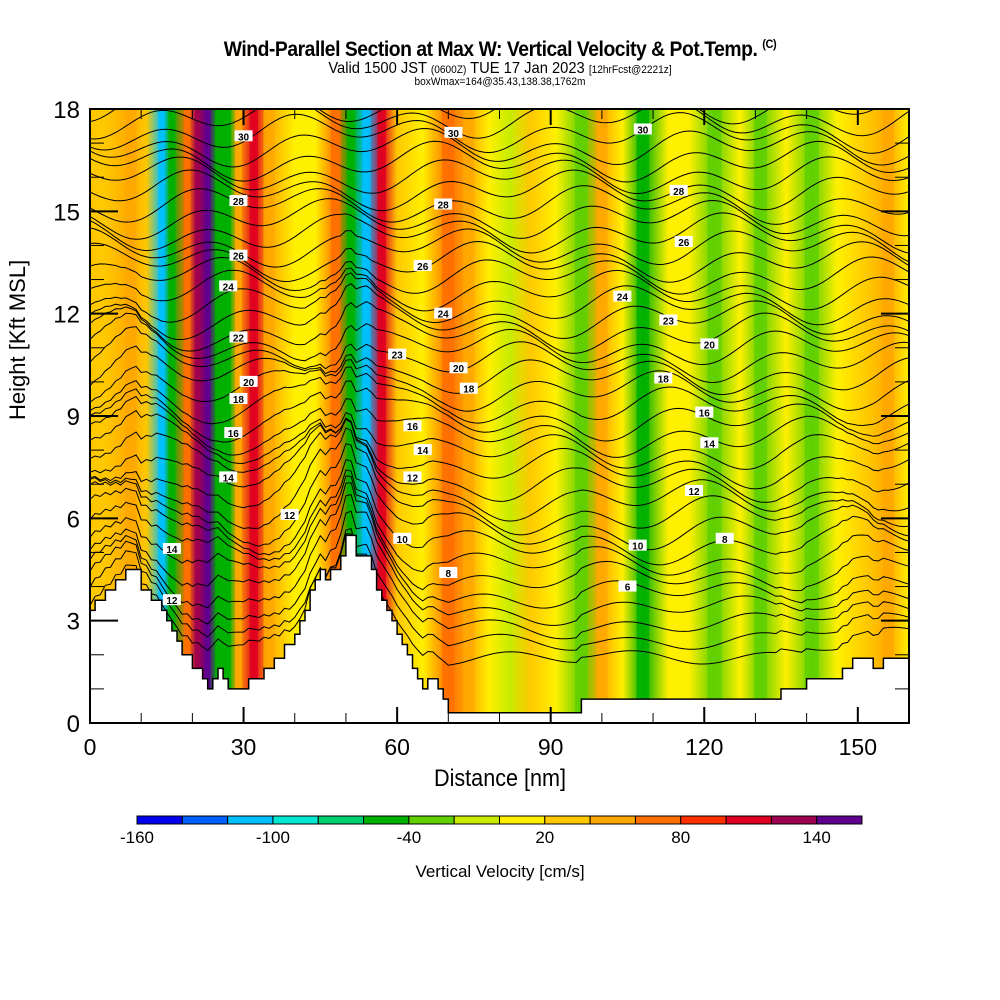  Describe the element at coordinates (17, 339) in the screenshot. I see `y-axis-label: Height [Kft MSL]` at that location.